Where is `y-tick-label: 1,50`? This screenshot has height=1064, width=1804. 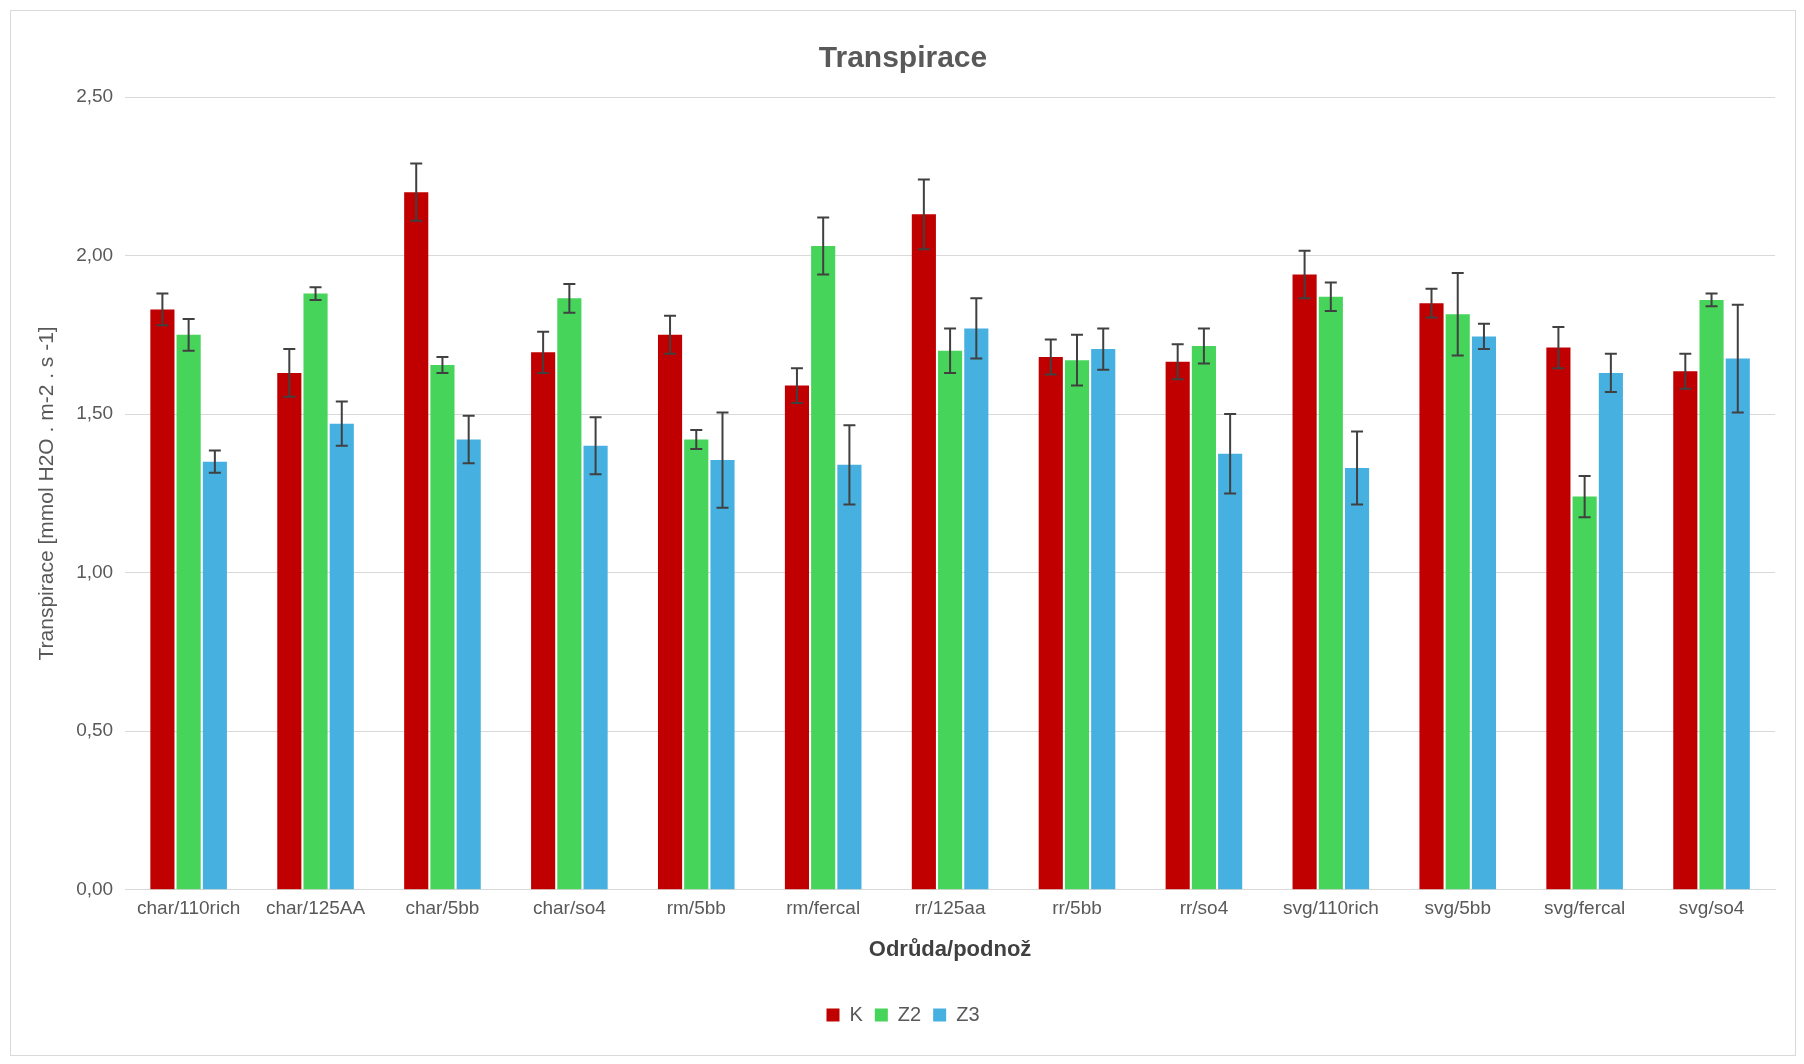
y-tick-label: 1,50 is located at coordinates (95, 413).